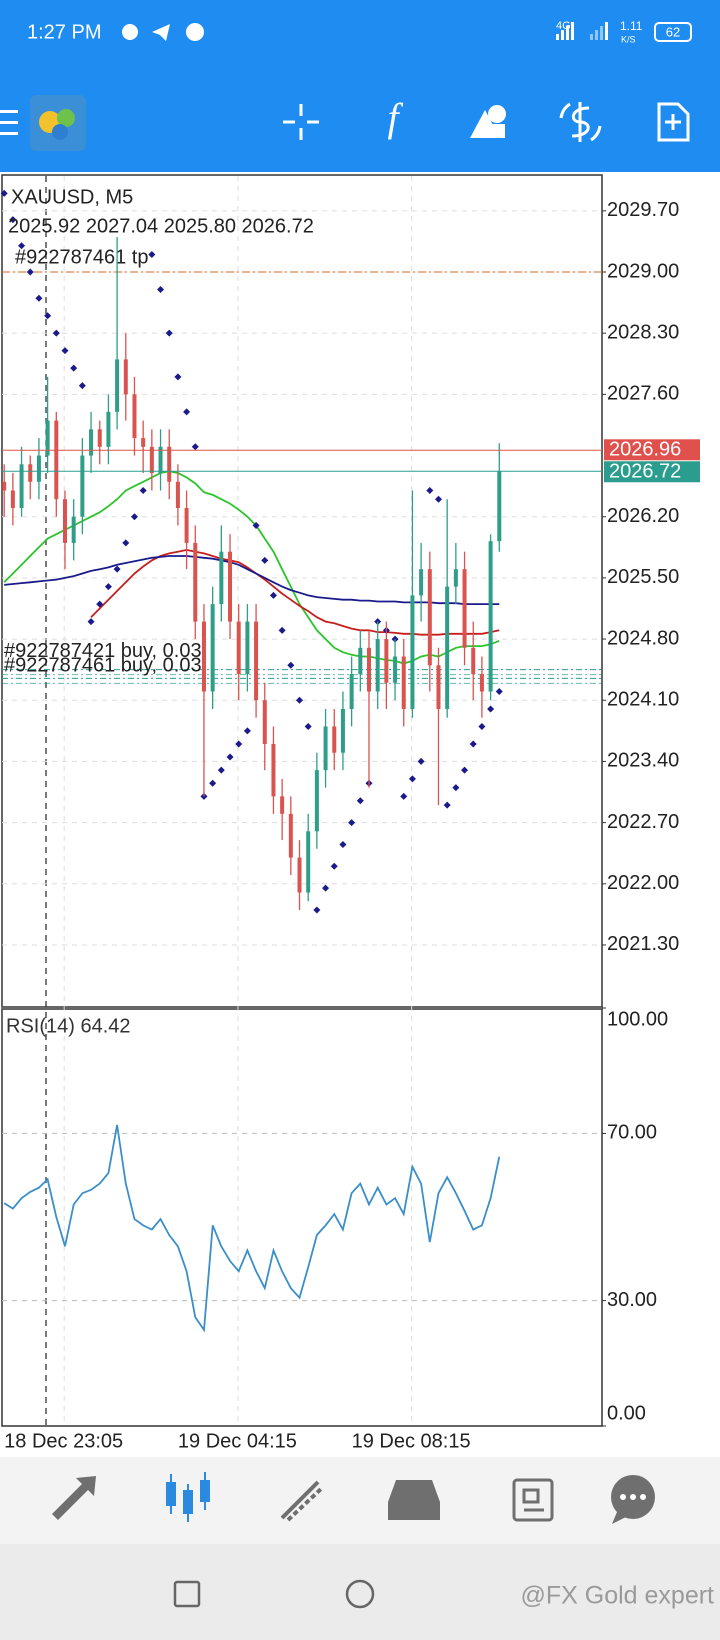  I want to click on header, so click(360, 86).